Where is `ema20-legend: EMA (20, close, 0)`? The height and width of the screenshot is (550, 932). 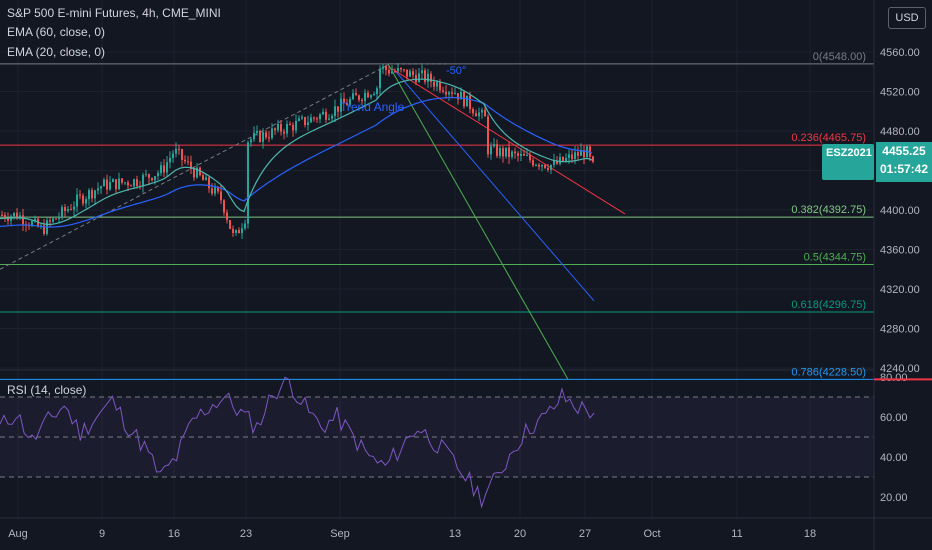 ema20-legend: EMA (20, close, 0) is located at coordinates (56, 52).